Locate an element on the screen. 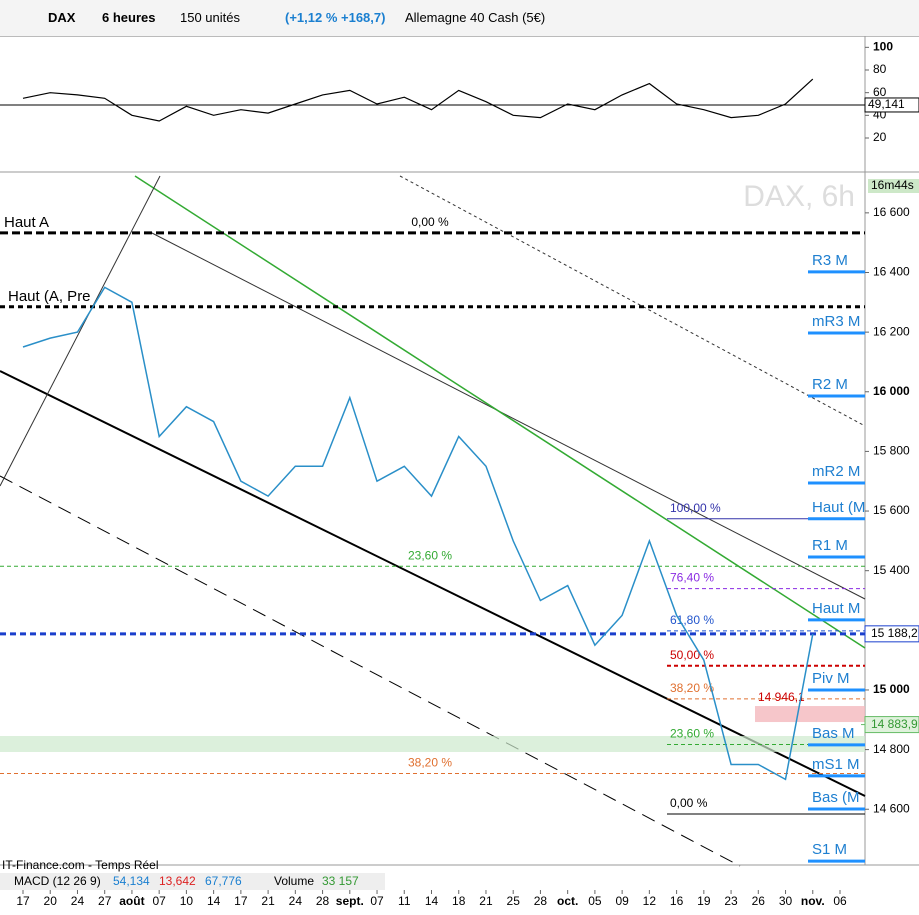  x-tick-label: 25 is located at coordinates (514, 901).